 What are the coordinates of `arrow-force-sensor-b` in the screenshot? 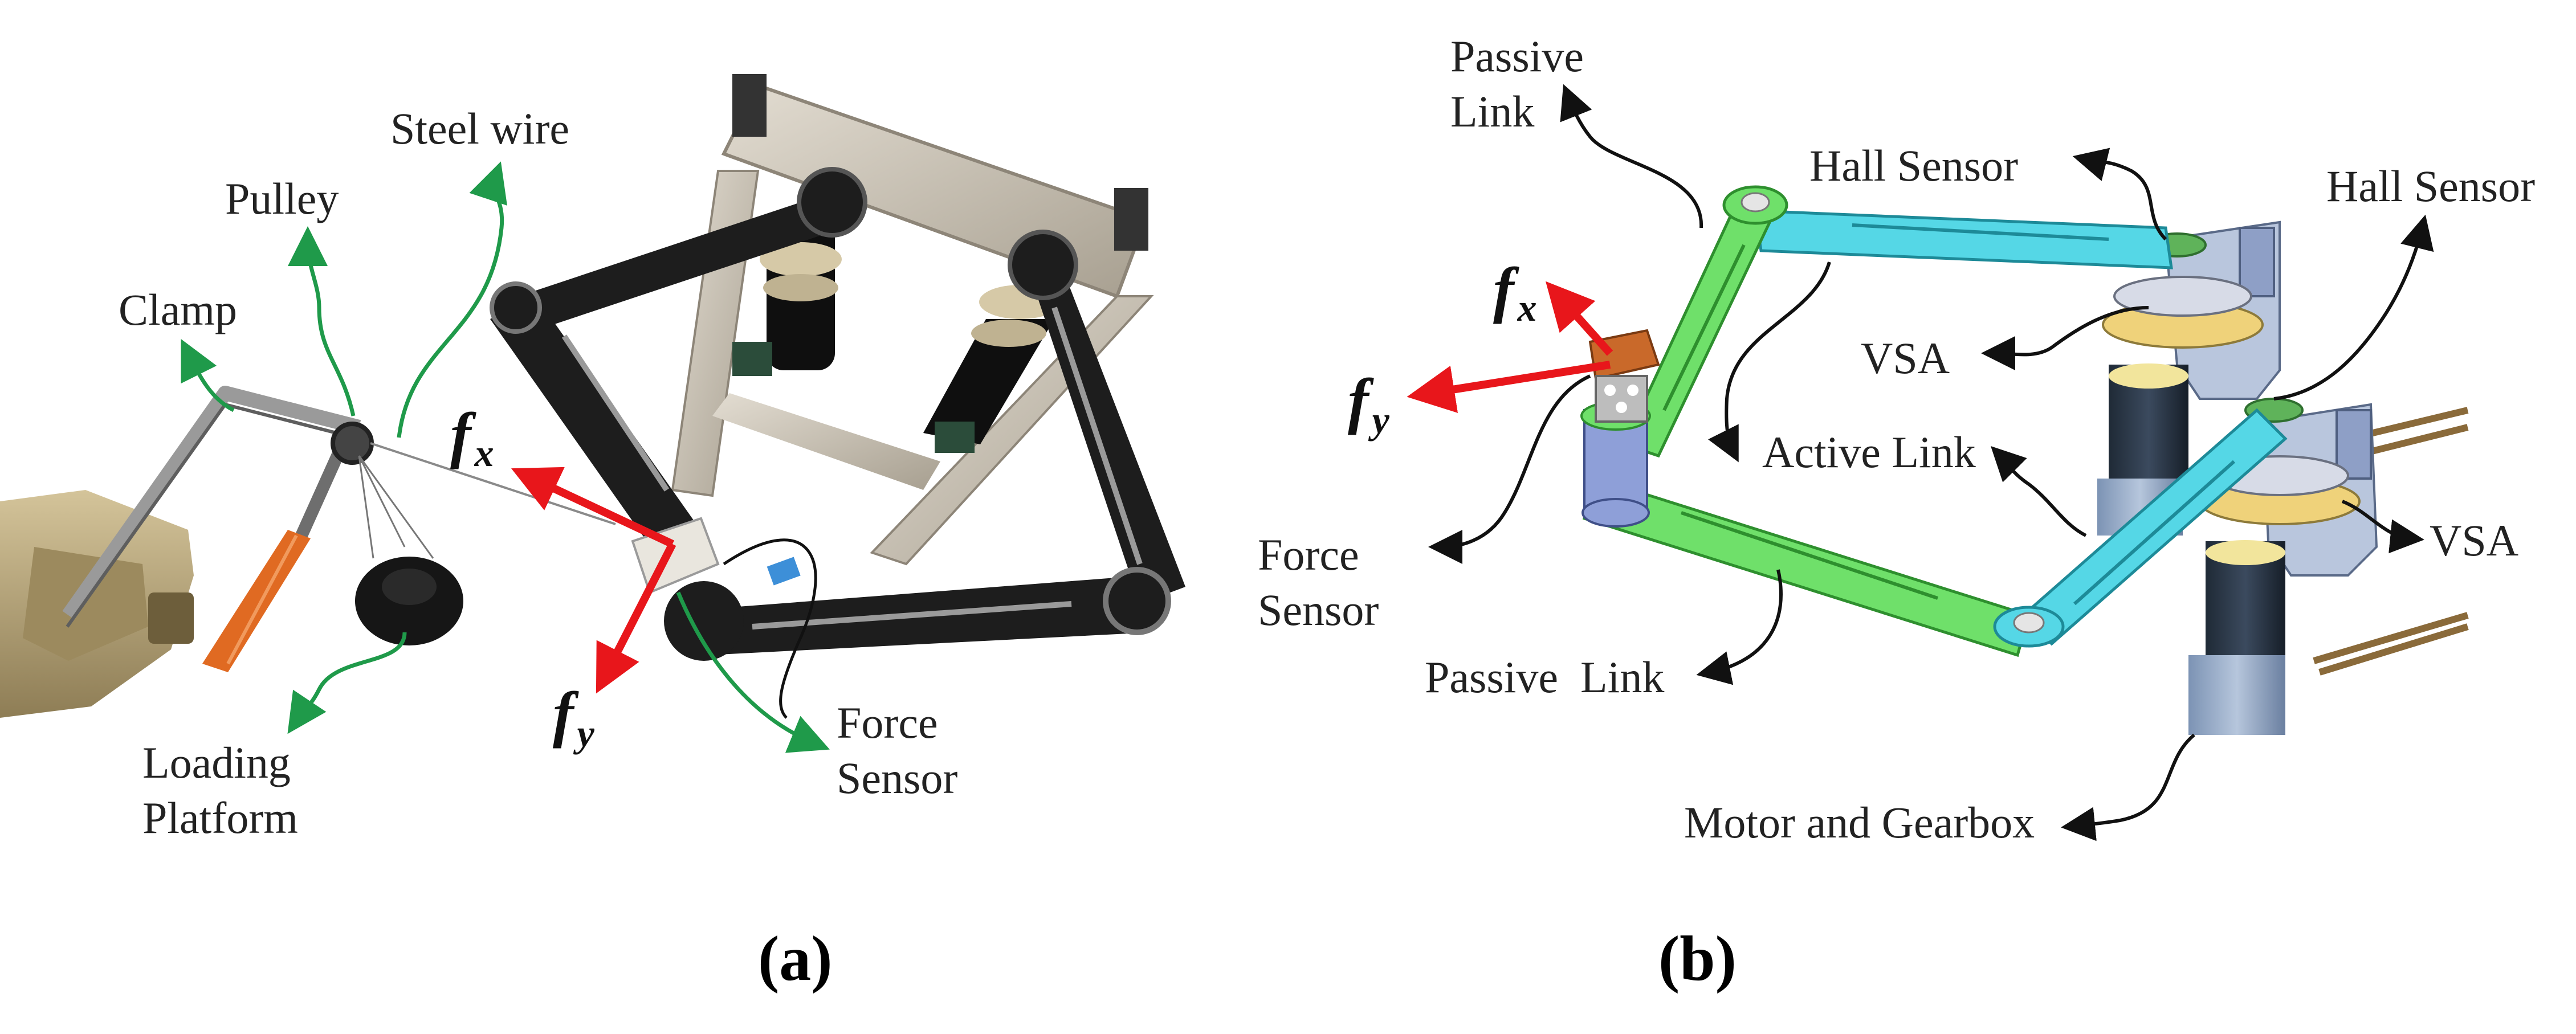 It's located at (1509, 469).